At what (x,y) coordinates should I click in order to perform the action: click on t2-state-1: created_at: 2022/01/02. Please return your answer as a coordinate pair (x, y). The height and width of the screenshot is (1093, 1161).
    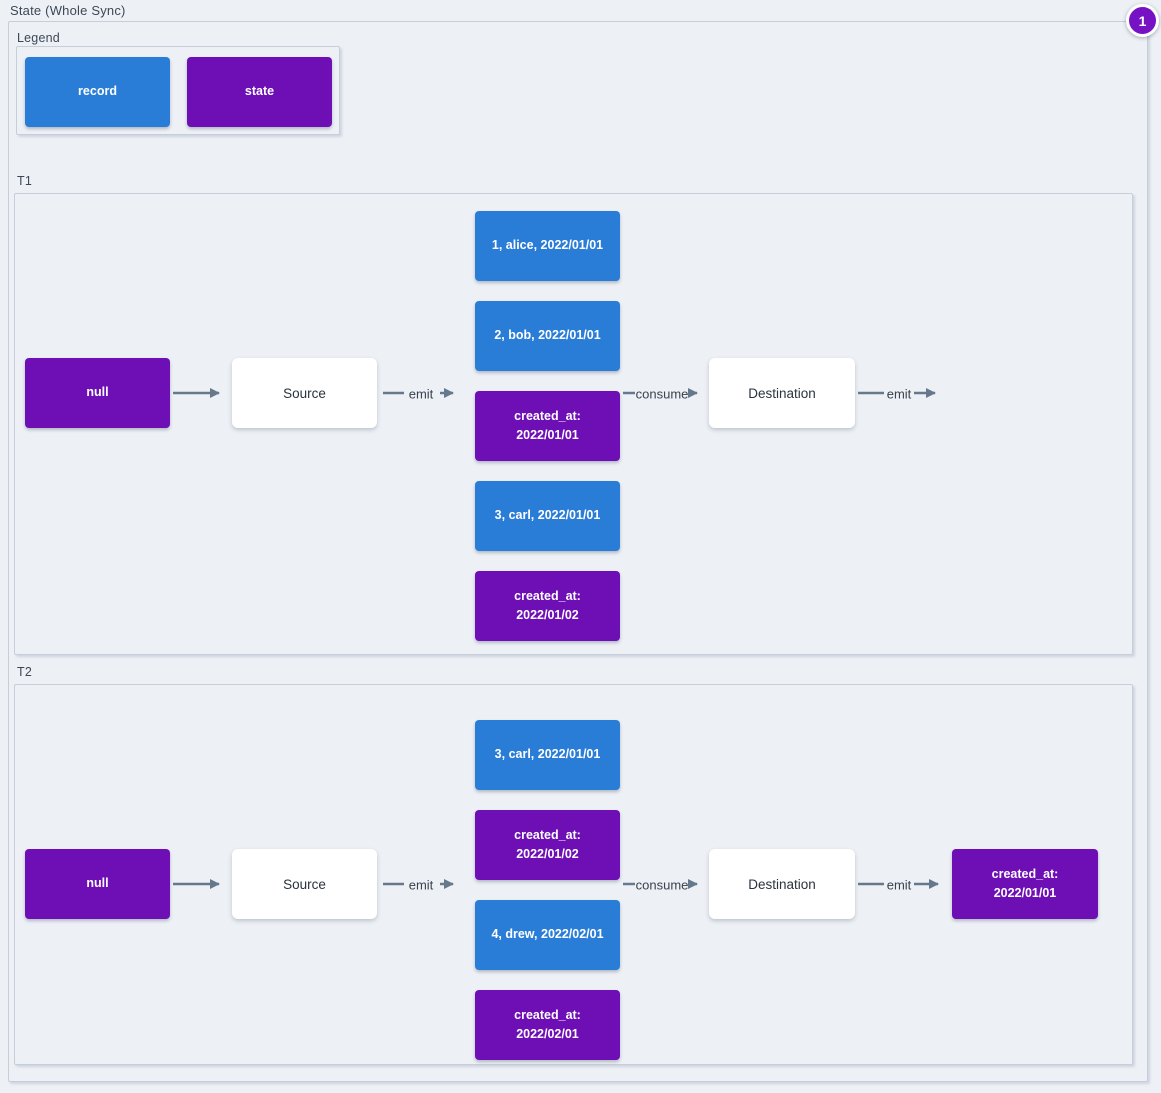
    Looking at the image, I should click on (547, 845).